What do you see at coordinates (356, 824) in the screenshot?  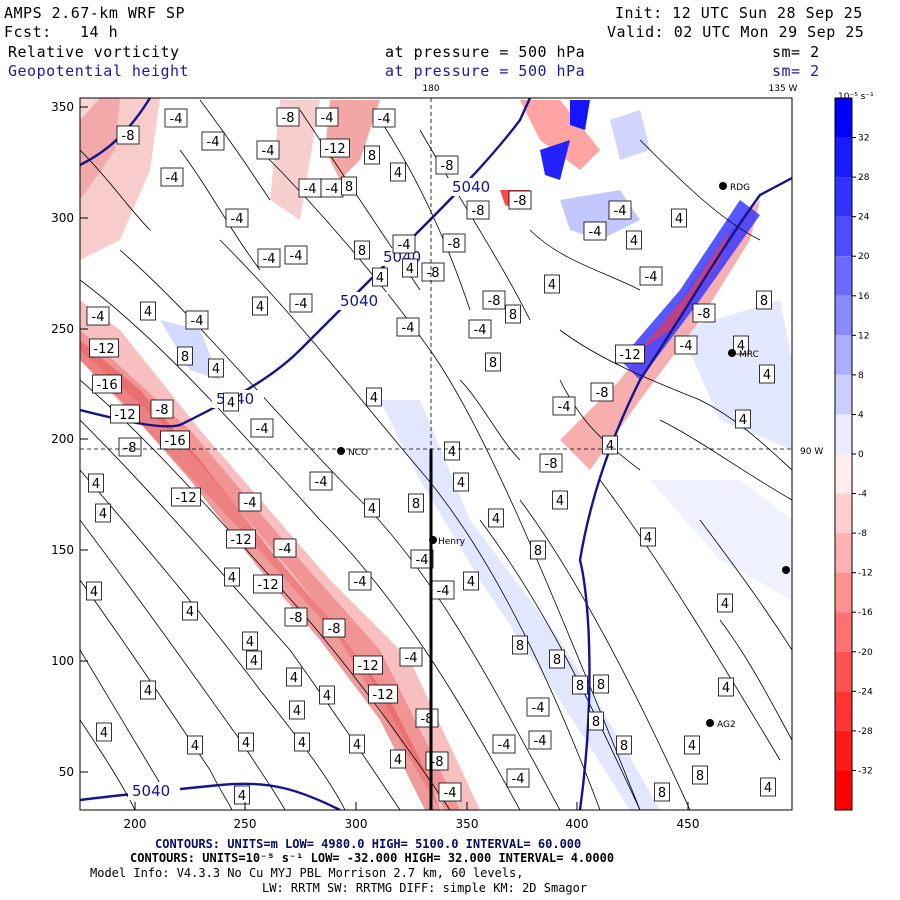 I see `x-tick-label: 300` at bounding box center [356, 824].